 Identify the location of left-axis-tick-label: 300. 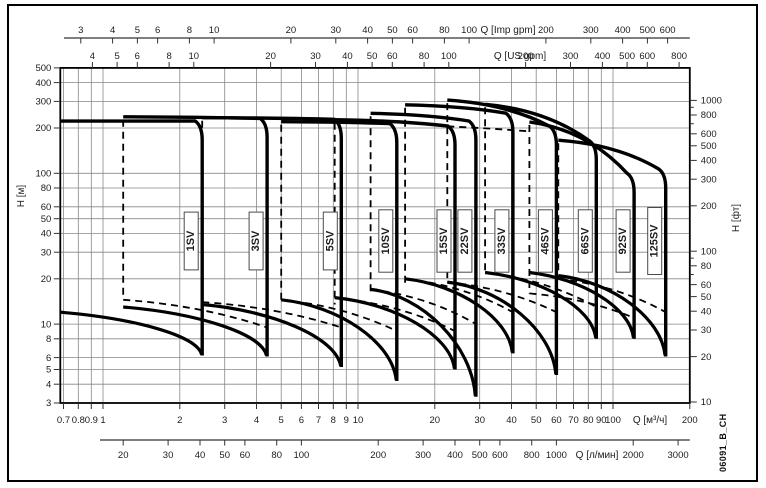
(43, 102).